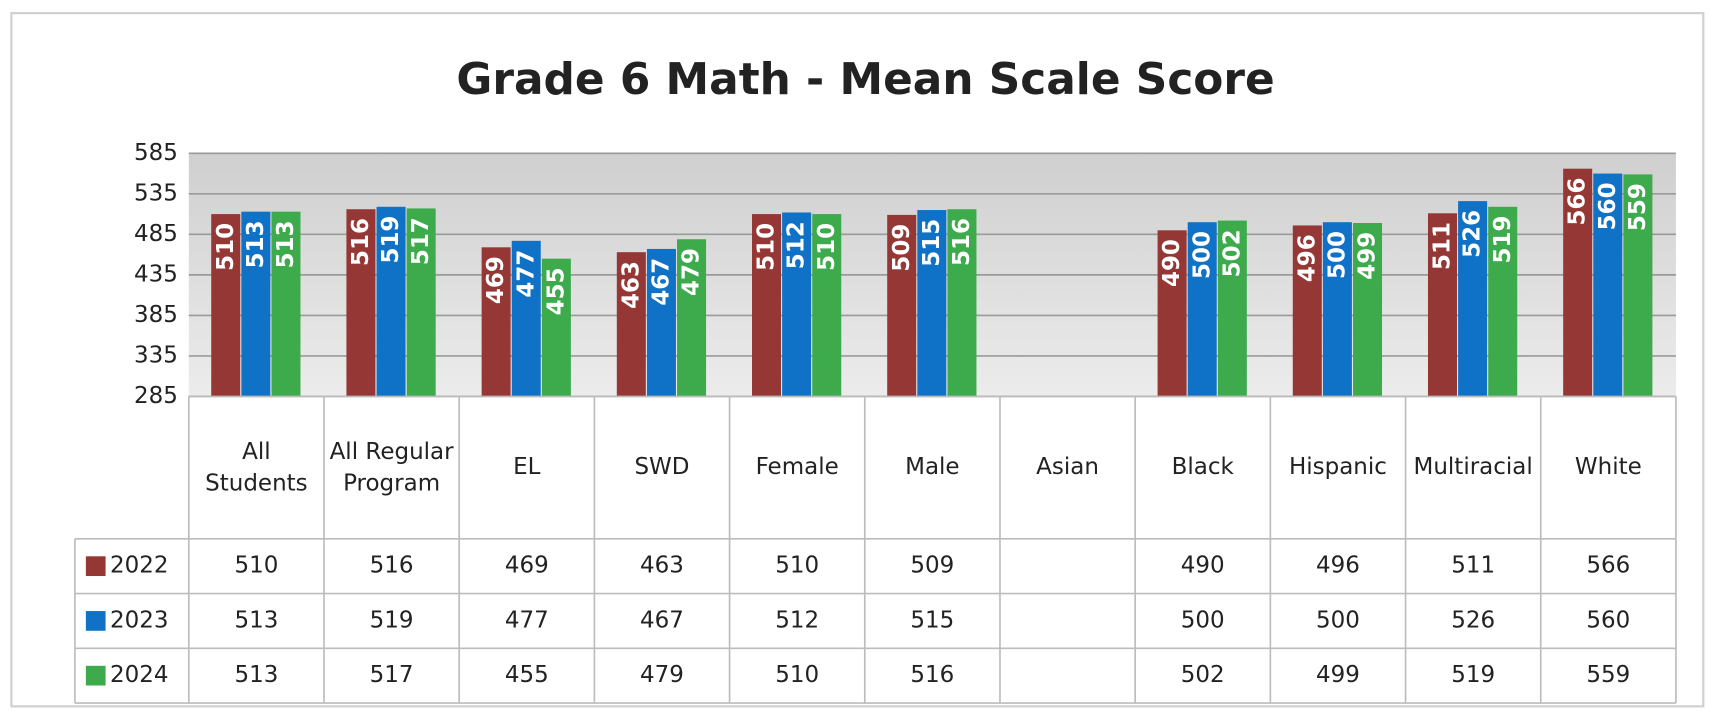 The height and width of the screenshot is (714, 1718). I want to click on legend-label: 2024, so click(139, 675).